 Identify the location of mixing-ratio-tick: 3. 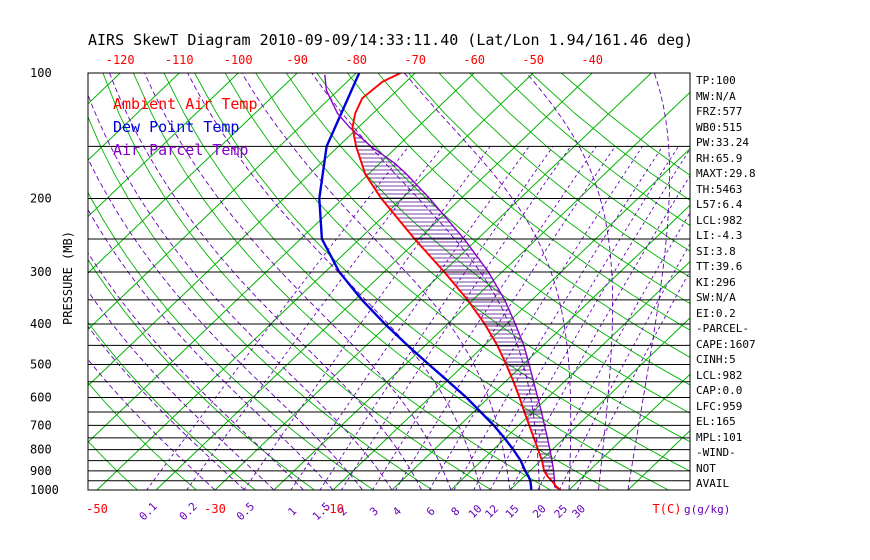
(374, 512).